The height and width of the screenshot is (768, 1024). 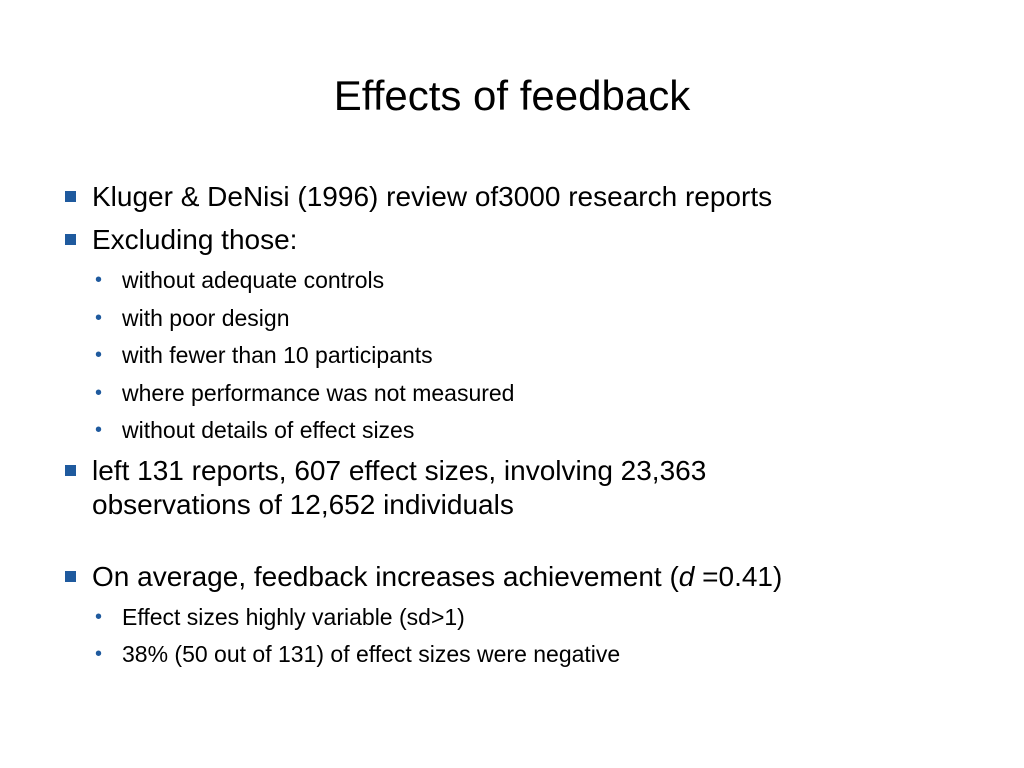 I want to click on effect-size-symbol: d, so click(x=686, y=576).